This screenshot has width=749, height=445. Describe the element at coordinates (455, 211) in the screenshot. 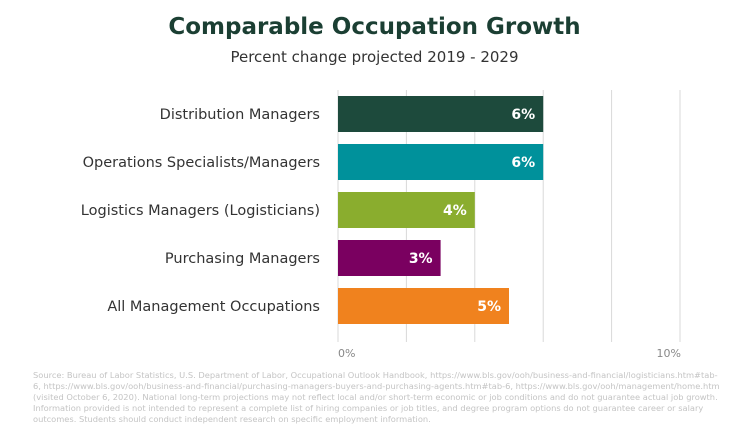

I see `data-label: 4%` at that location.